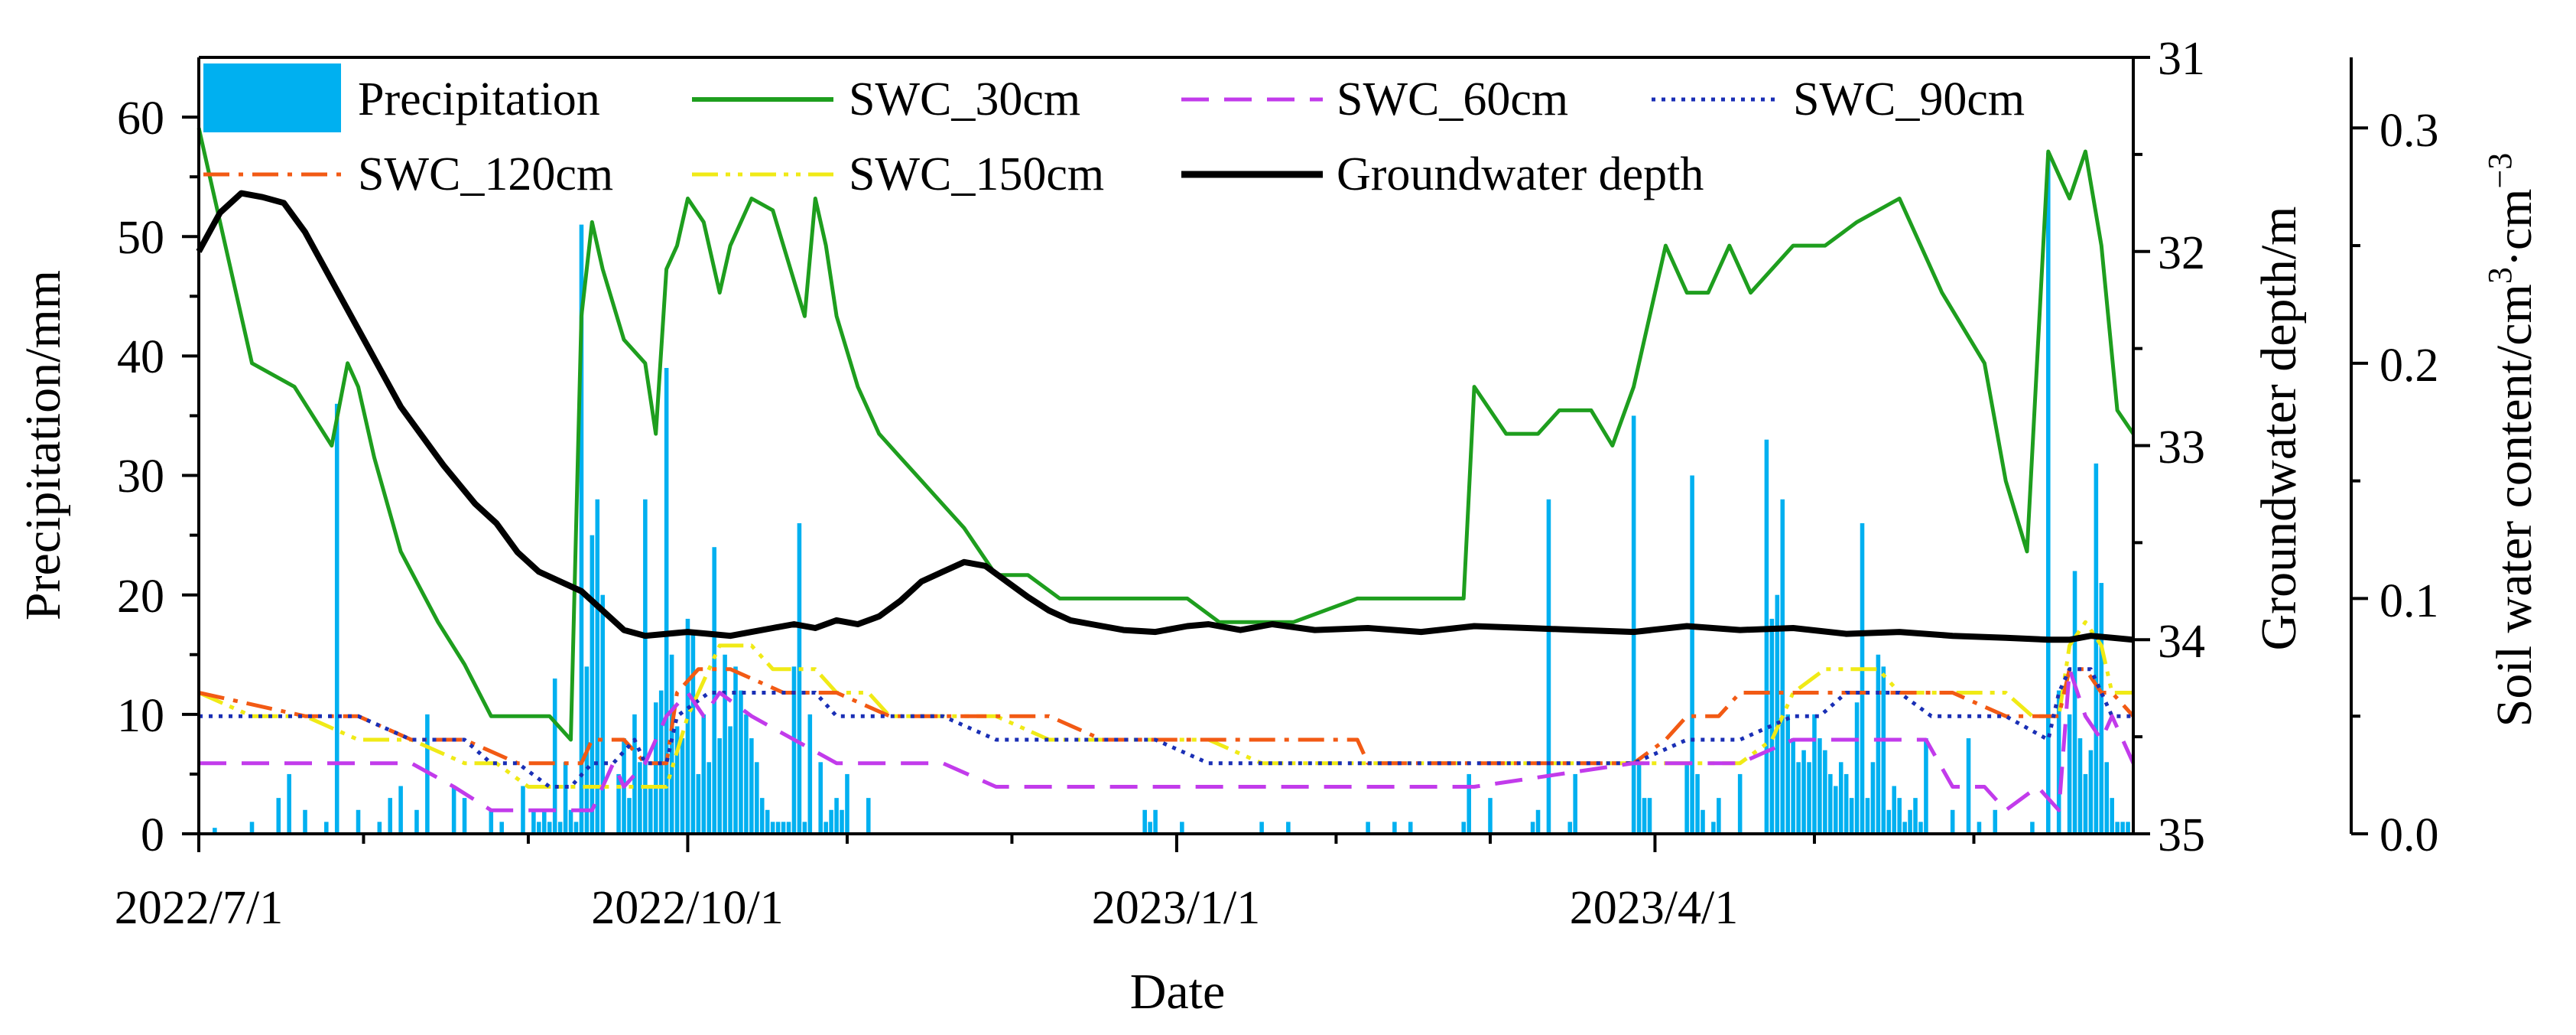  What do you see at coordinates (1521, 174) in the screenshot?
I see `legend-label: Groundwater depth` at bounding box center [1521, 174].